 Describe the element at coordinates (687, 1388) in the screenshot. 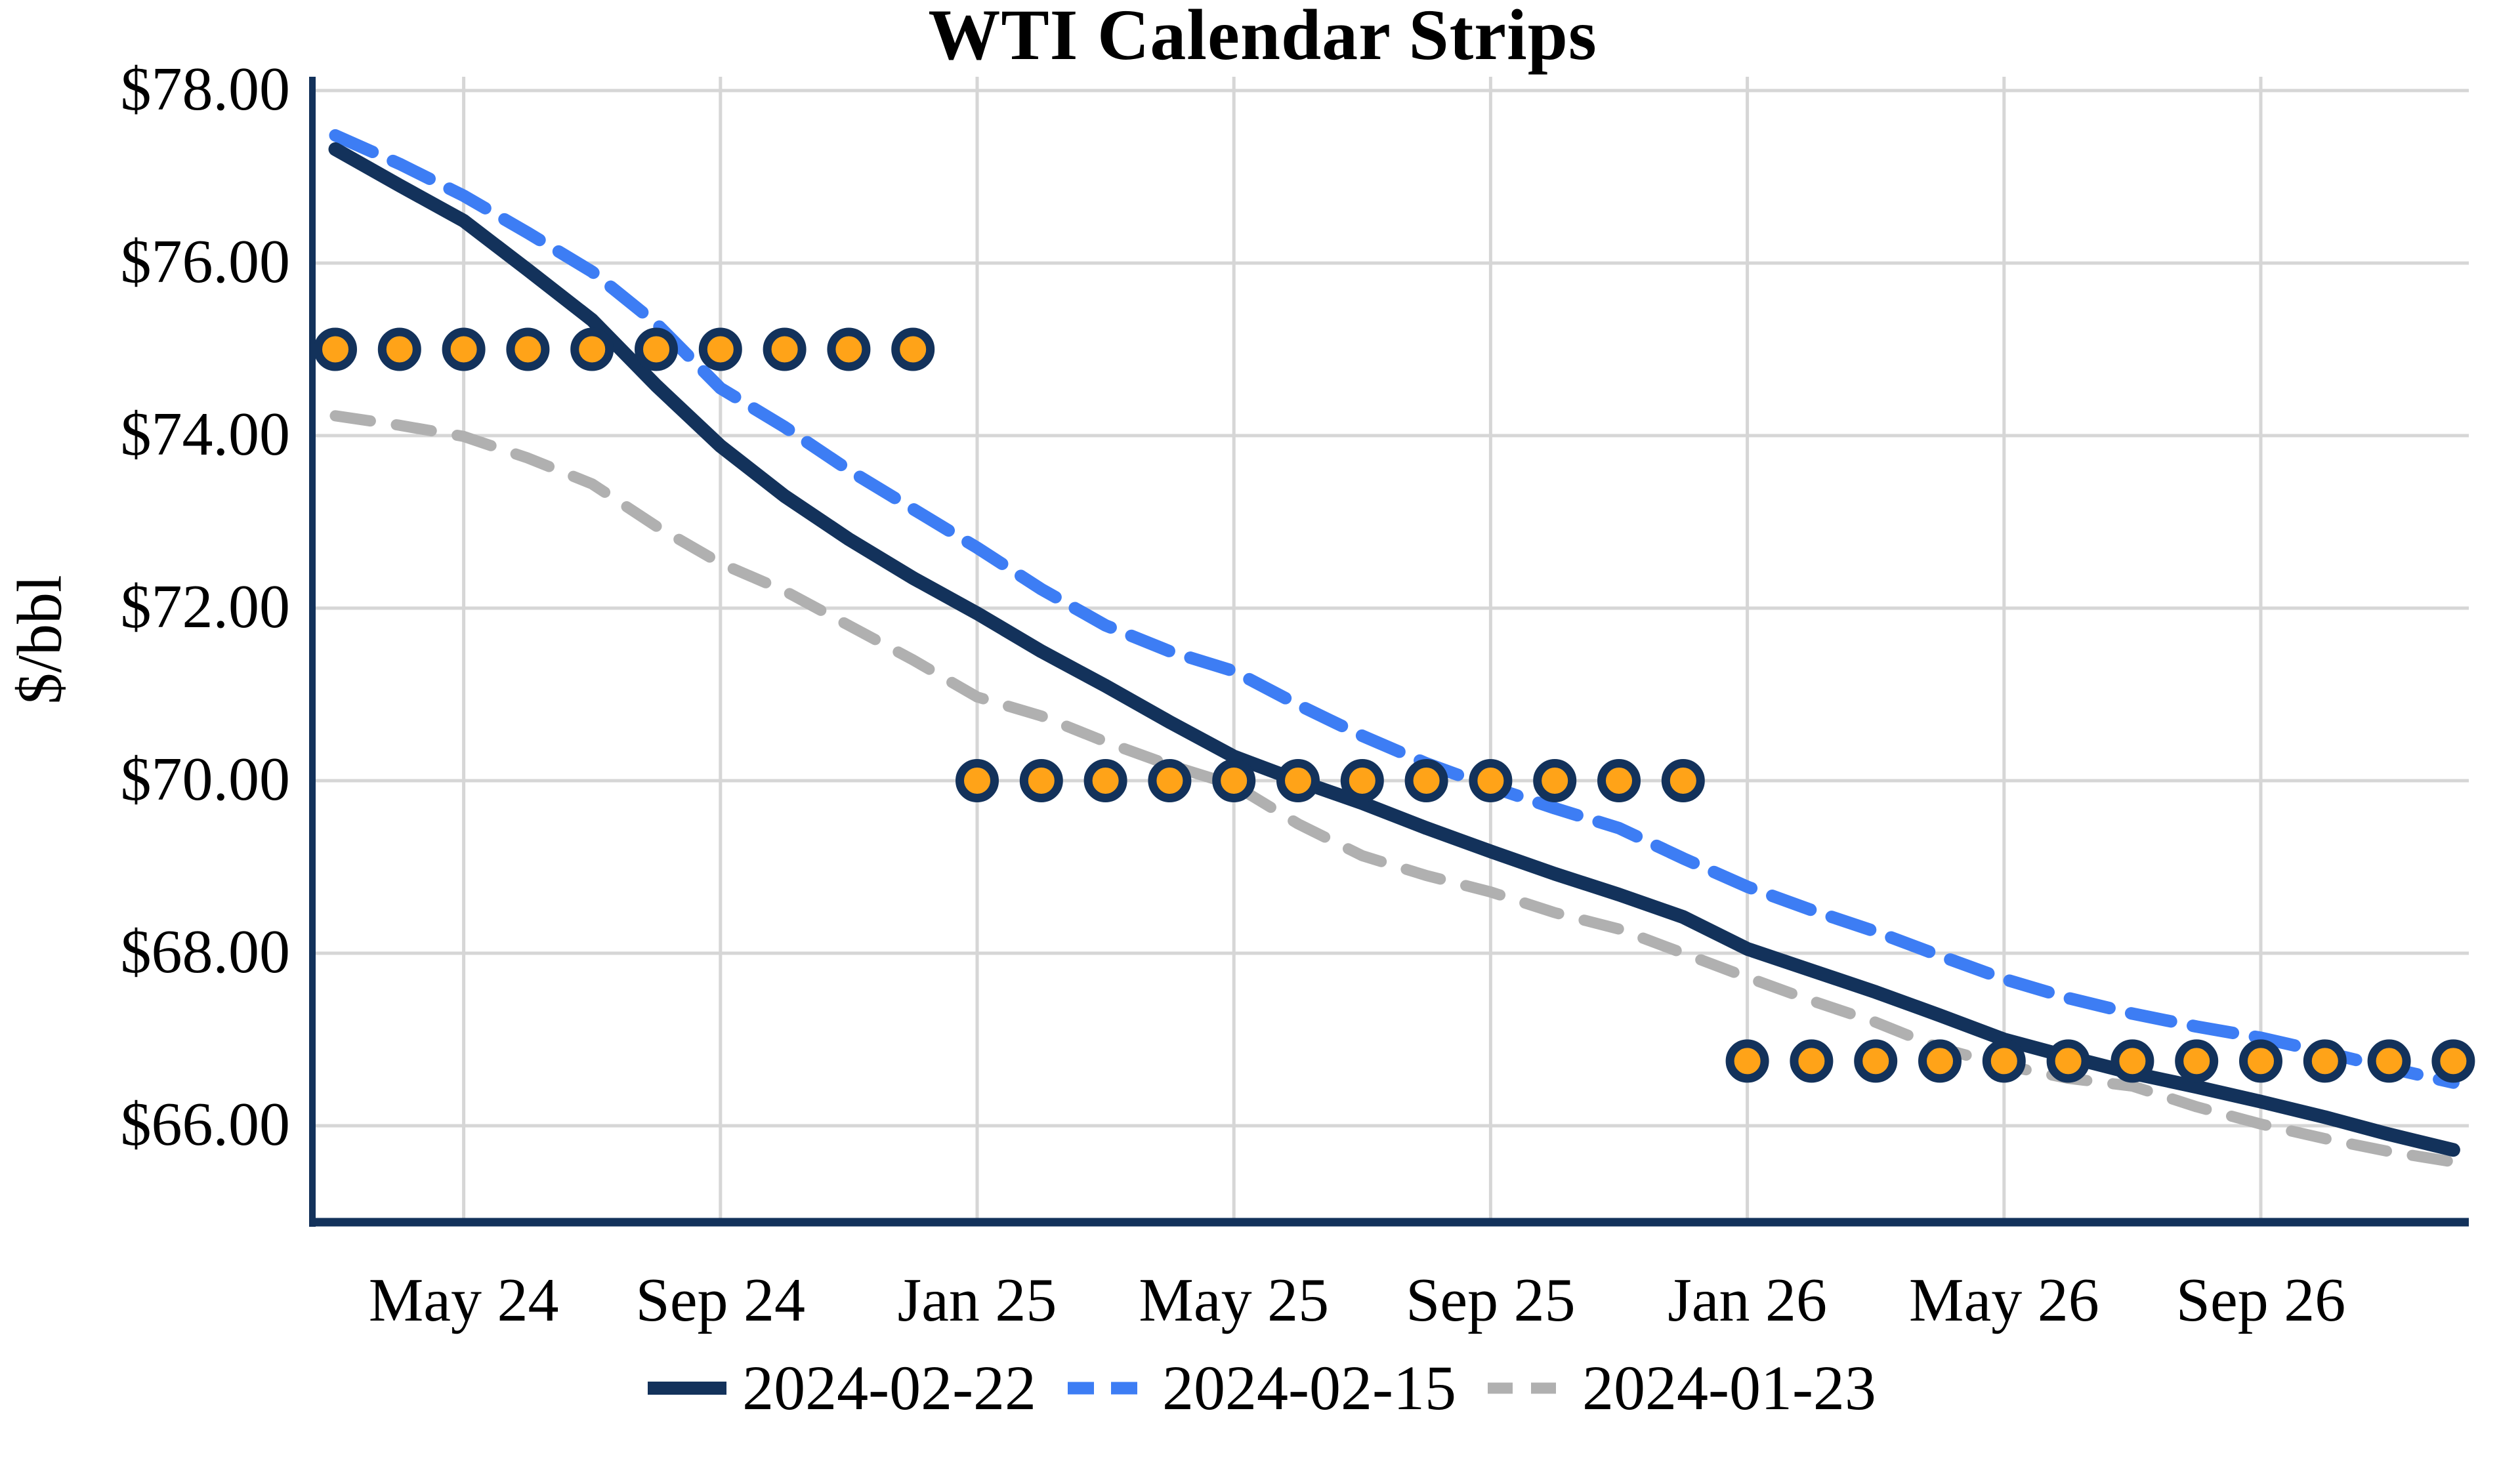

I see `legend-swatch-solid-line-icon` at that location.